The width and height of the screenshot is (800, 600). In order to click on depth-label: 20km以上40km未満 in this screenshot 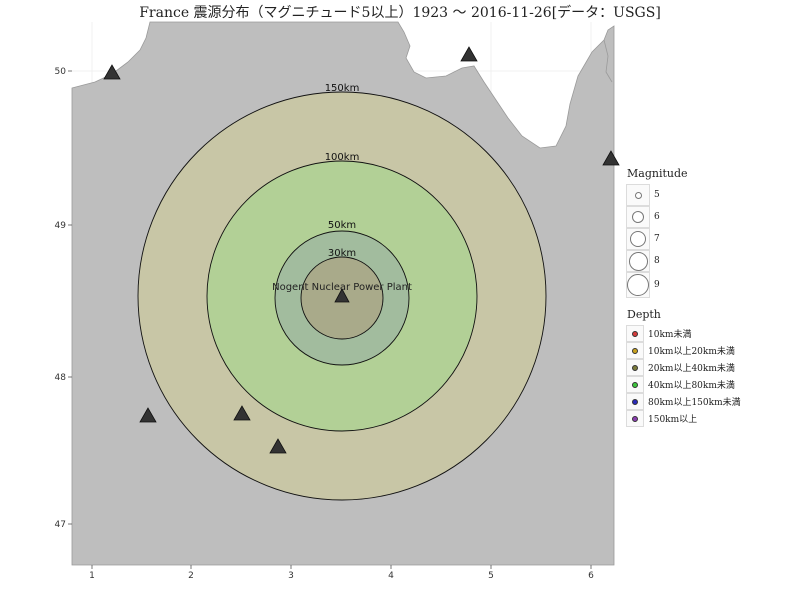, I will do `click(691, 369)`.